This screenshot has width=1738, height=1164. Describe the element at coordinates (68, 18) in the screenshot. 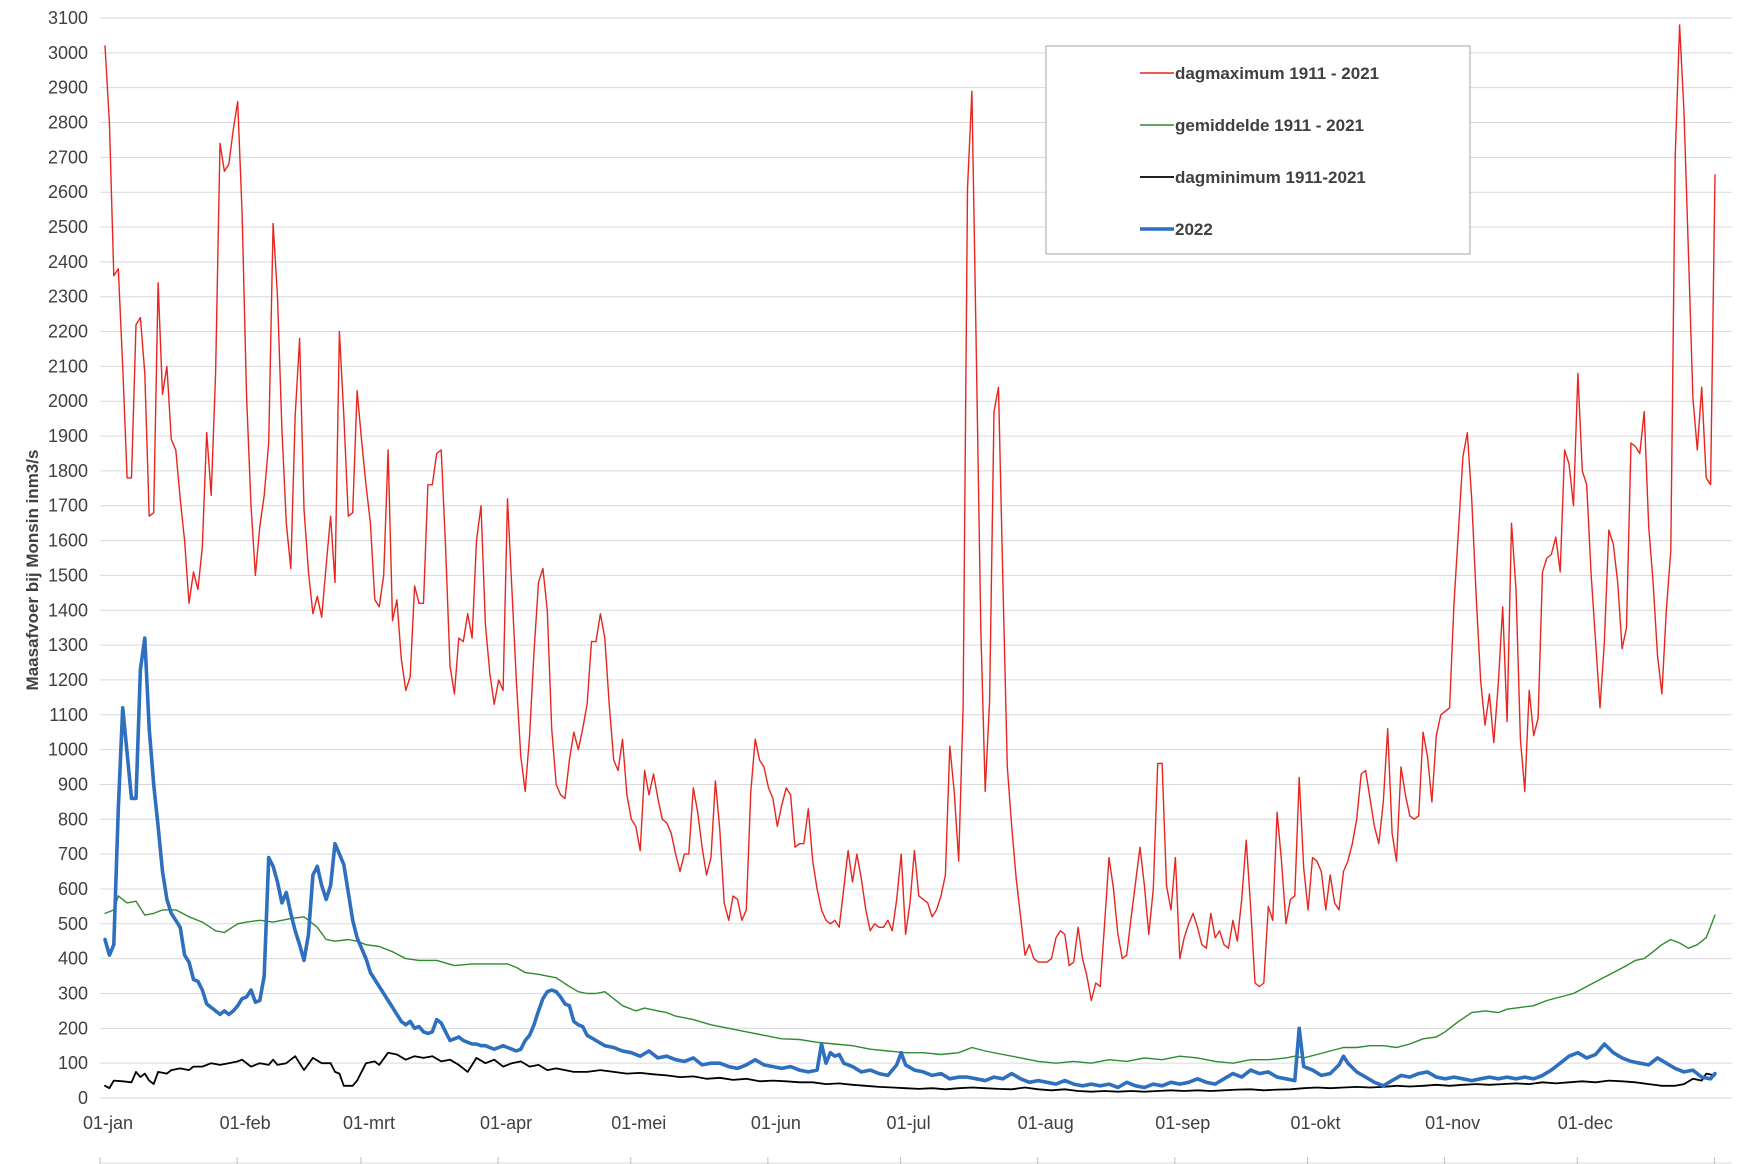

I see `y-tick-label: 3100` at that location.